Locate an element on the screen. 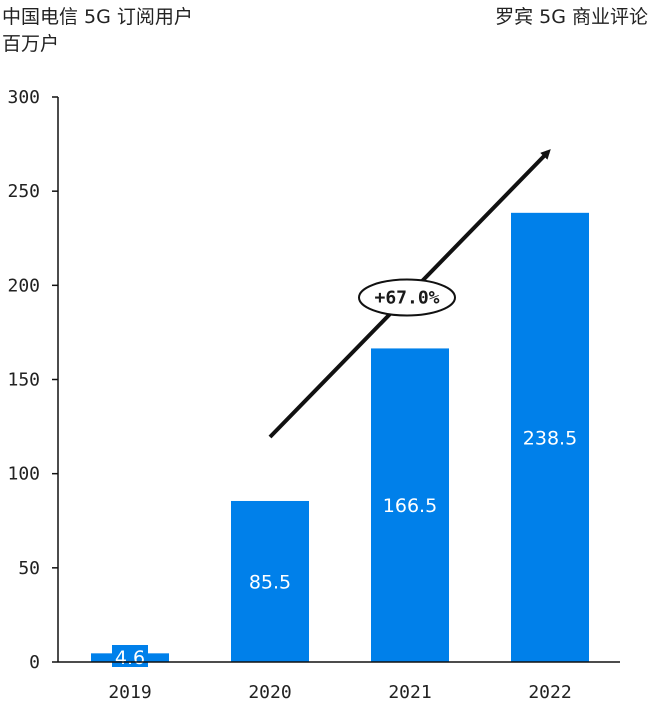 The height and width of the screenshot is (704, 650). bar-2022 is located at coordinates (550, 437).